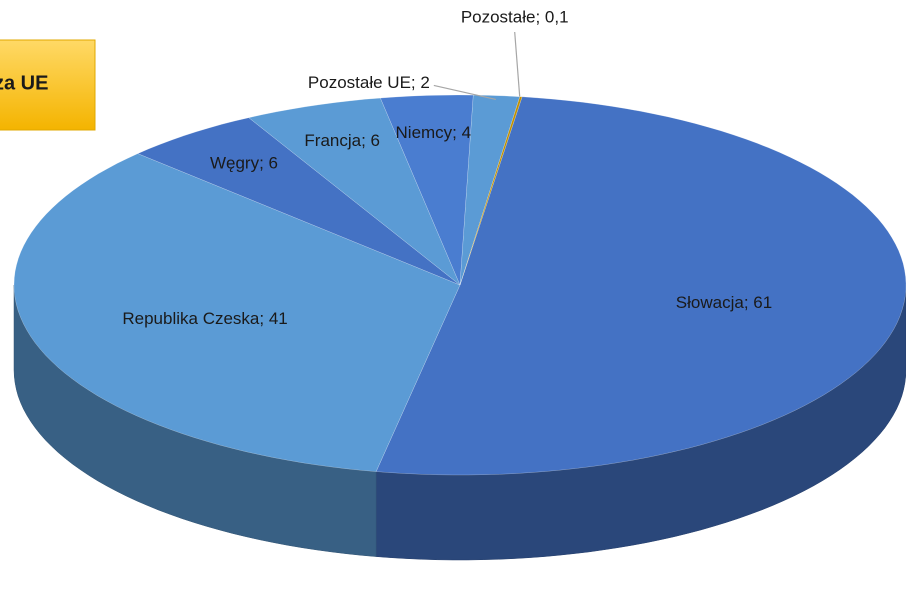 This screenshot has width=906, height=609. I want to click on data-label: Pozostałe; 0,1, so click(515, 16).